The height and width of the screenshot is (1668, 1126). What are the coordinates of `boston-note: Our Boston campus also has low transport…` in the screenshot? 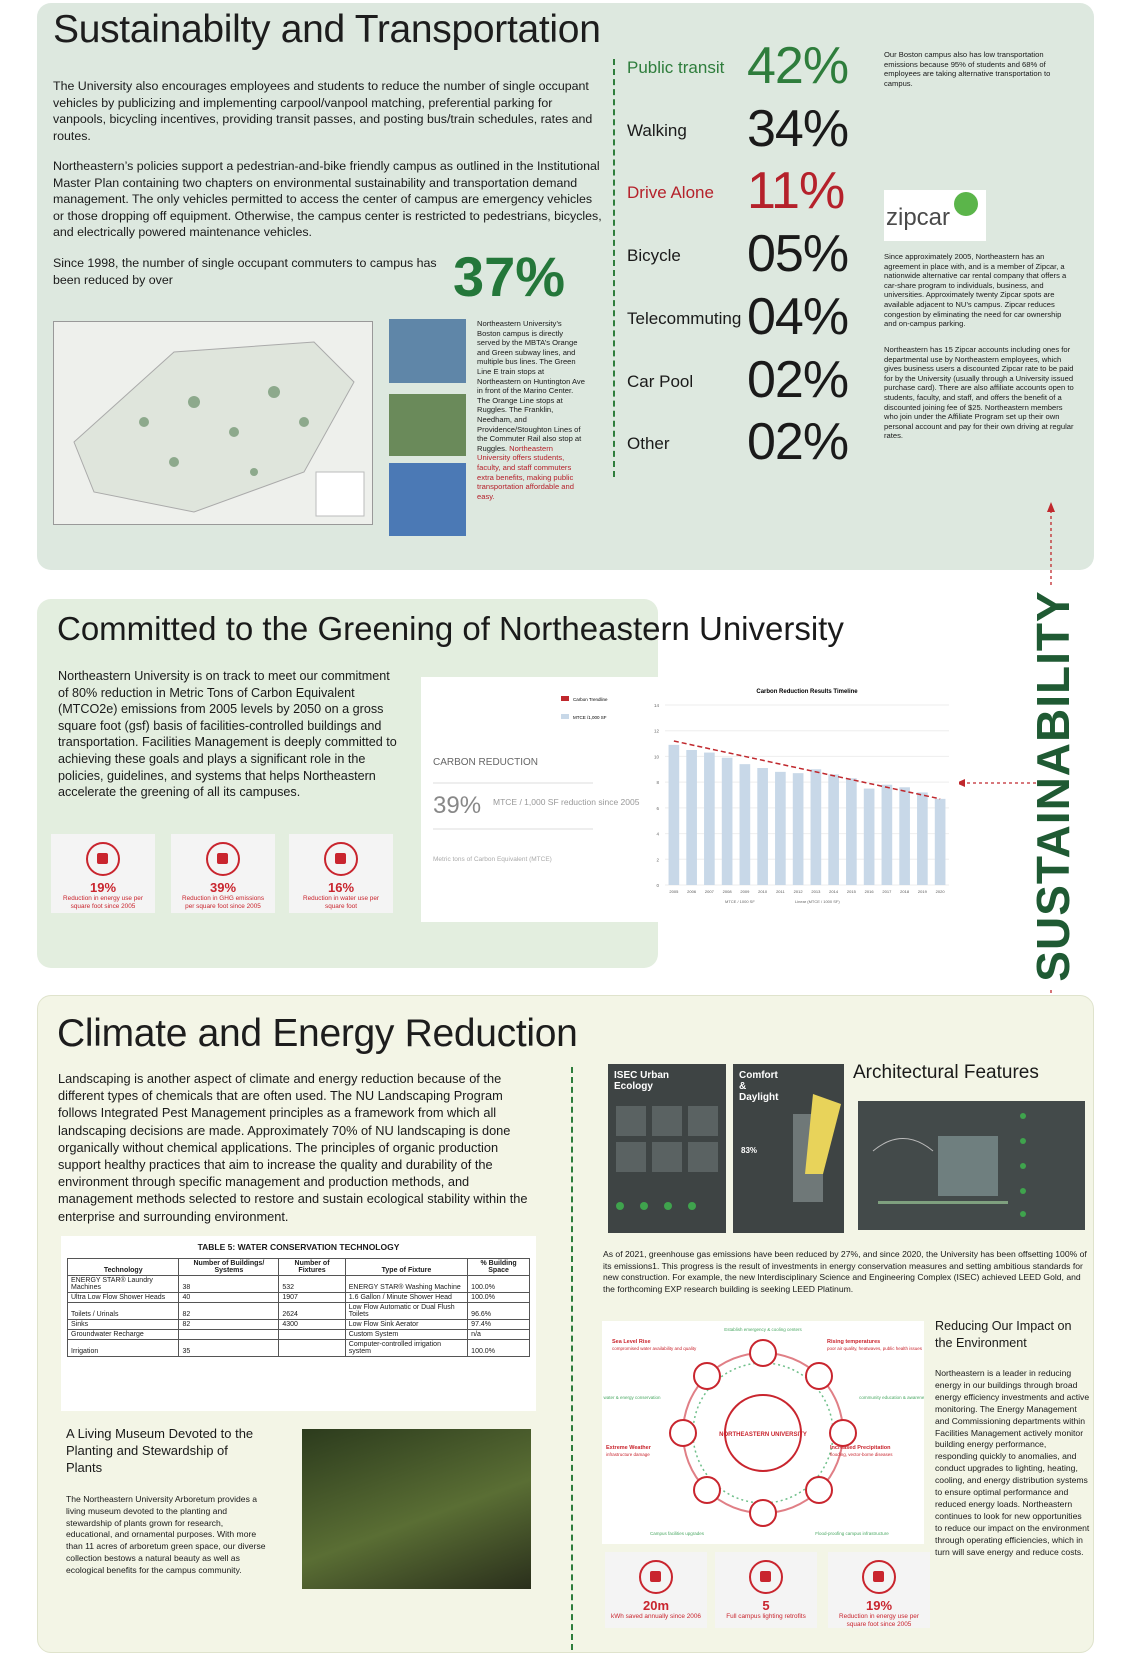 It's located at (967, 69).